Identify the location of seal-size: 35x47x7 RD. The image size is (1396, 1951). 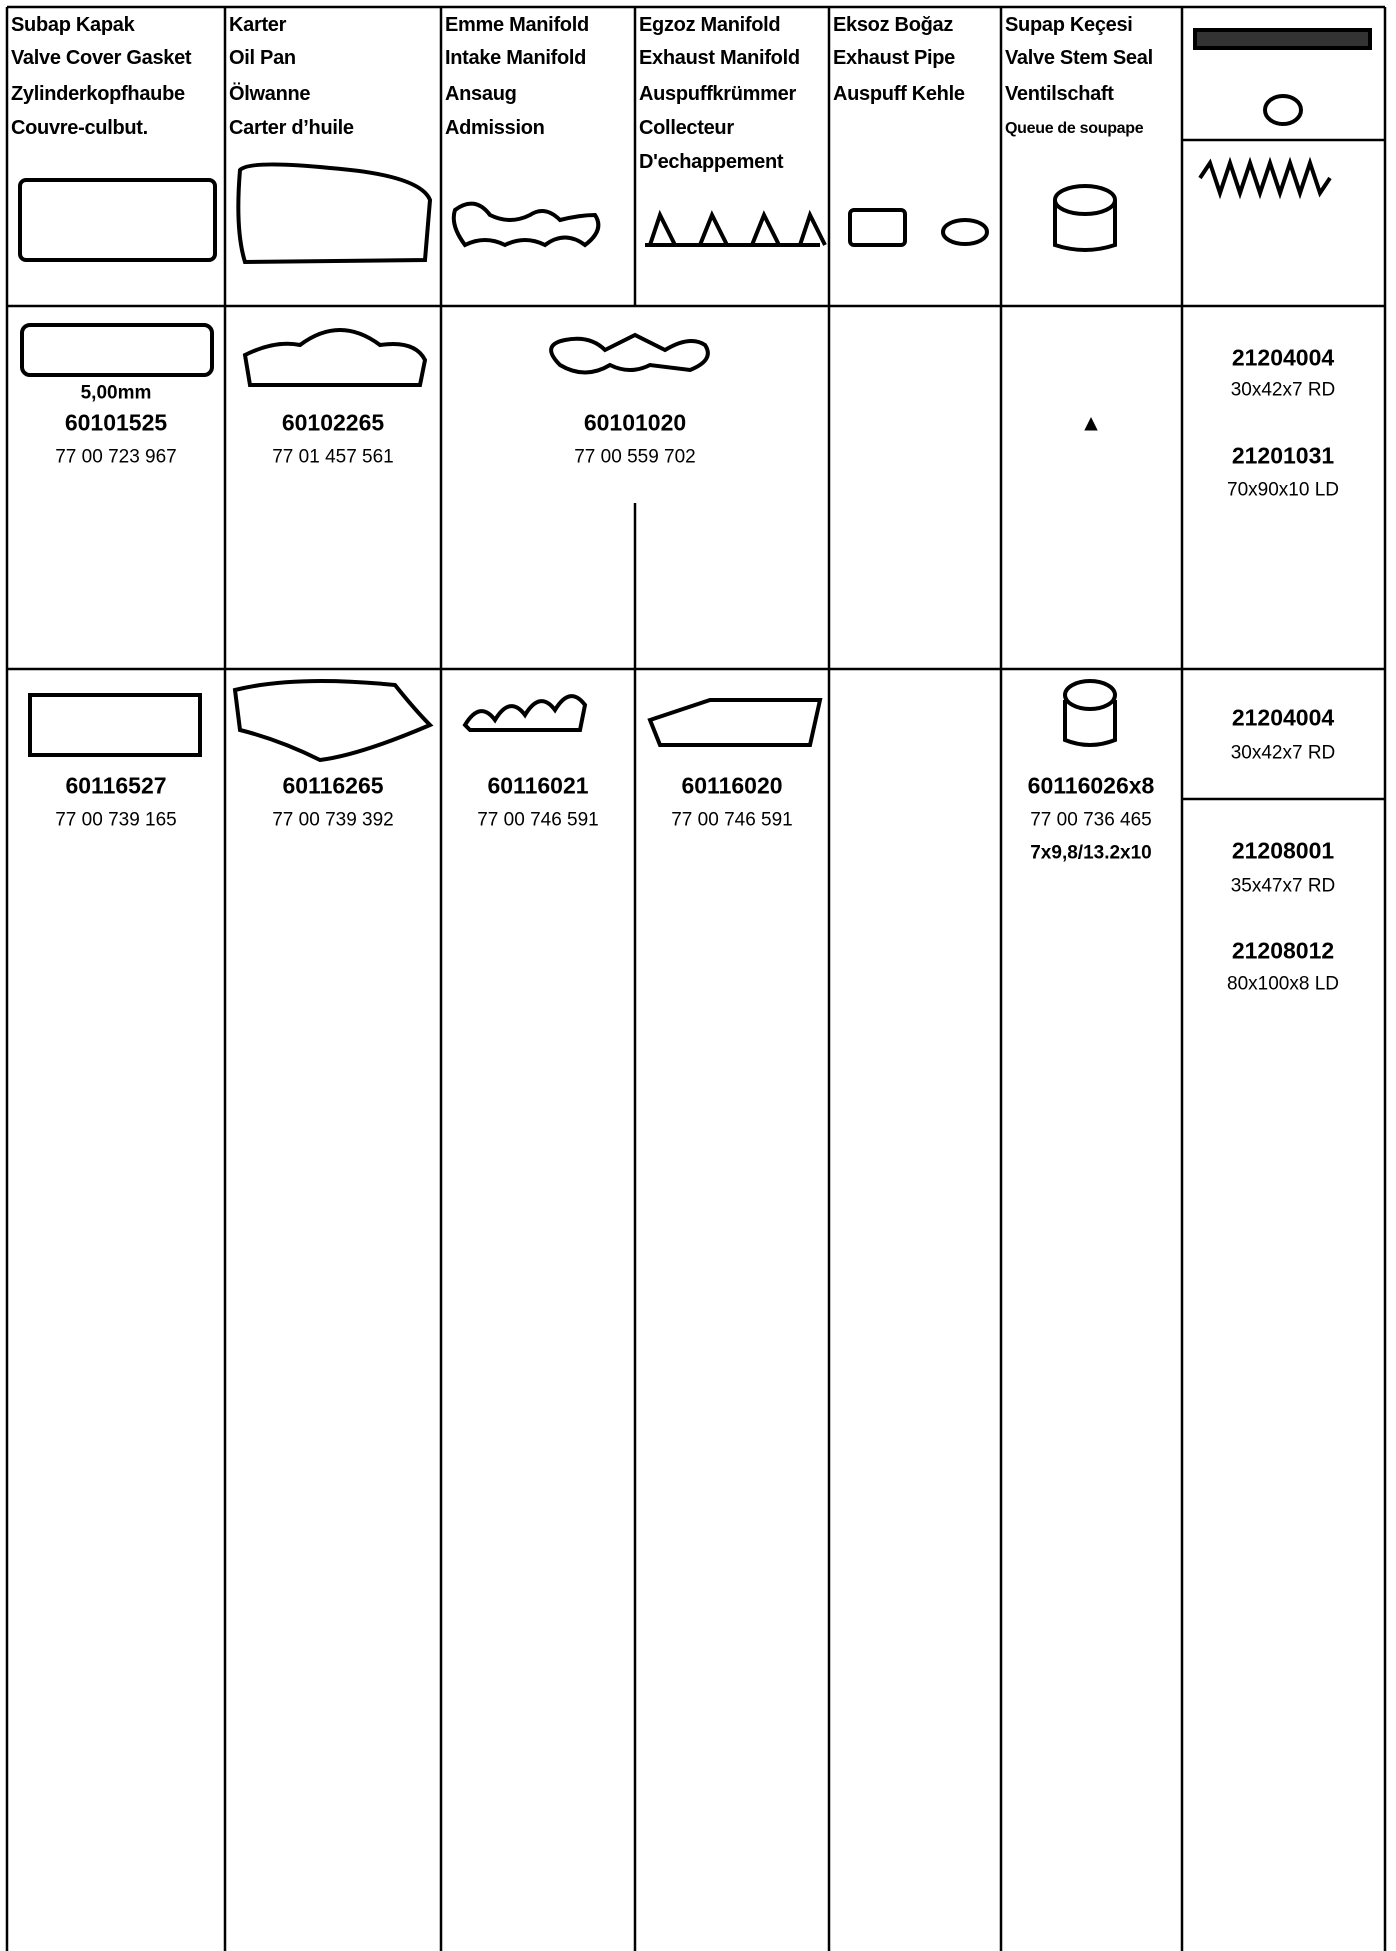
(1283, 886).